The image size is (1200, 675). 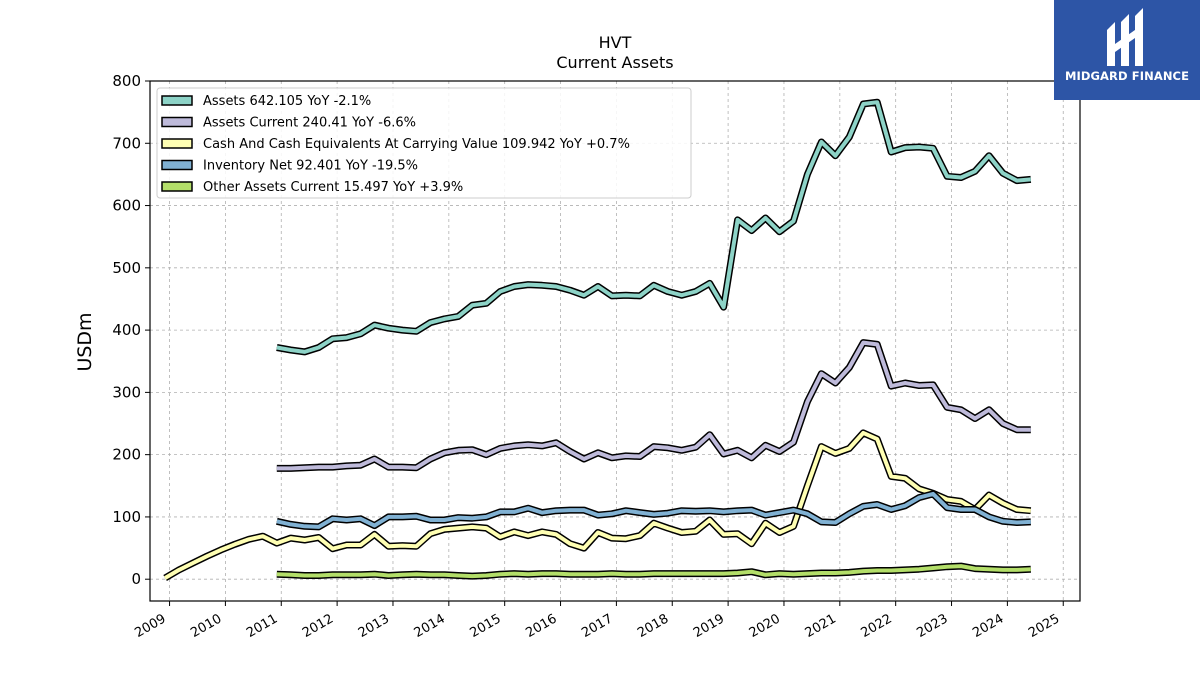 What do you see at coordinates (310, 166) in the screenshot?
I see `legend-label: Inventory Net 92.401 YoY -19.5%` at bounding box center [310, 166].